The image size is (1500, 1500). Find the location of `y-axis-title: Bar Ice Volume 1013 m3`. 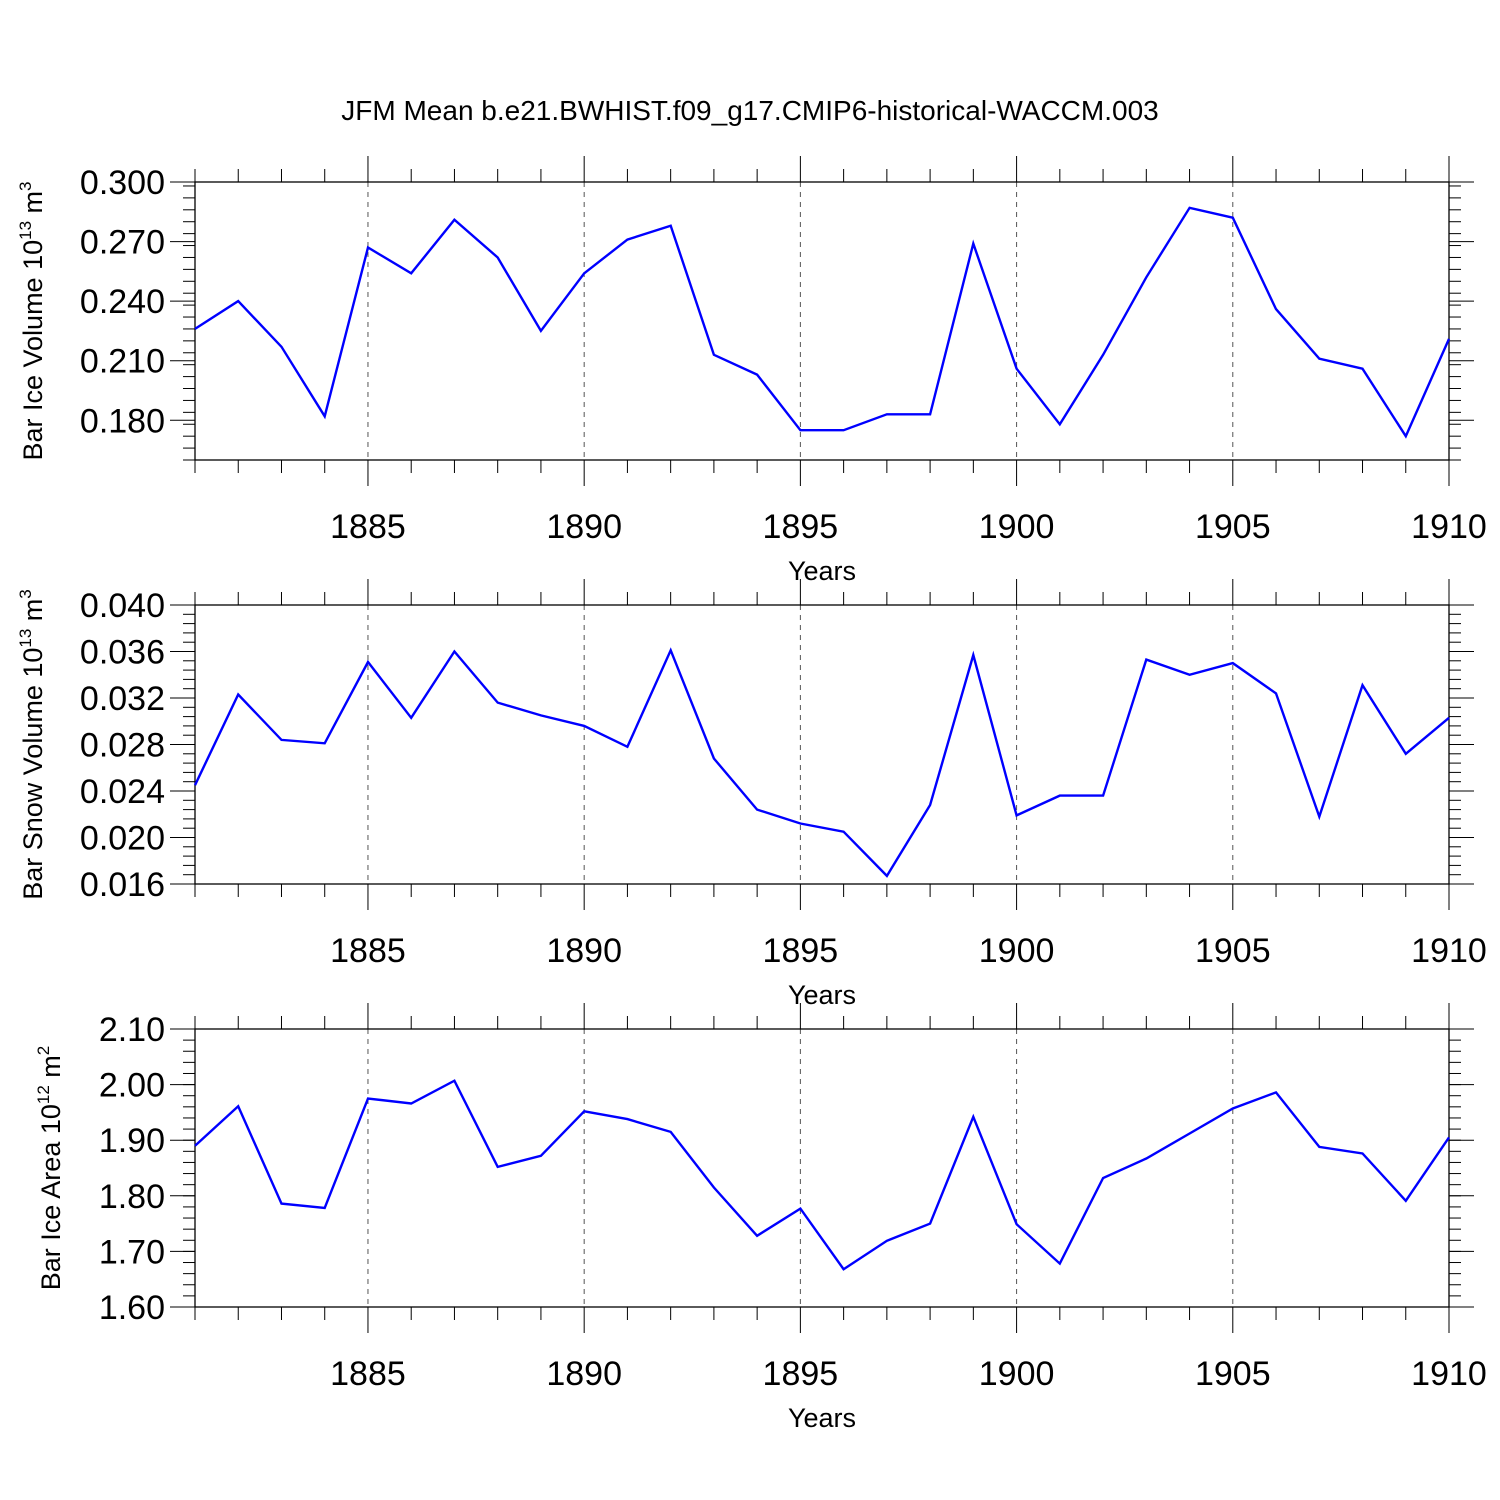

y-axis-title: Bar Ice Volume 1013 m3 is located at coordinates (32, 320).